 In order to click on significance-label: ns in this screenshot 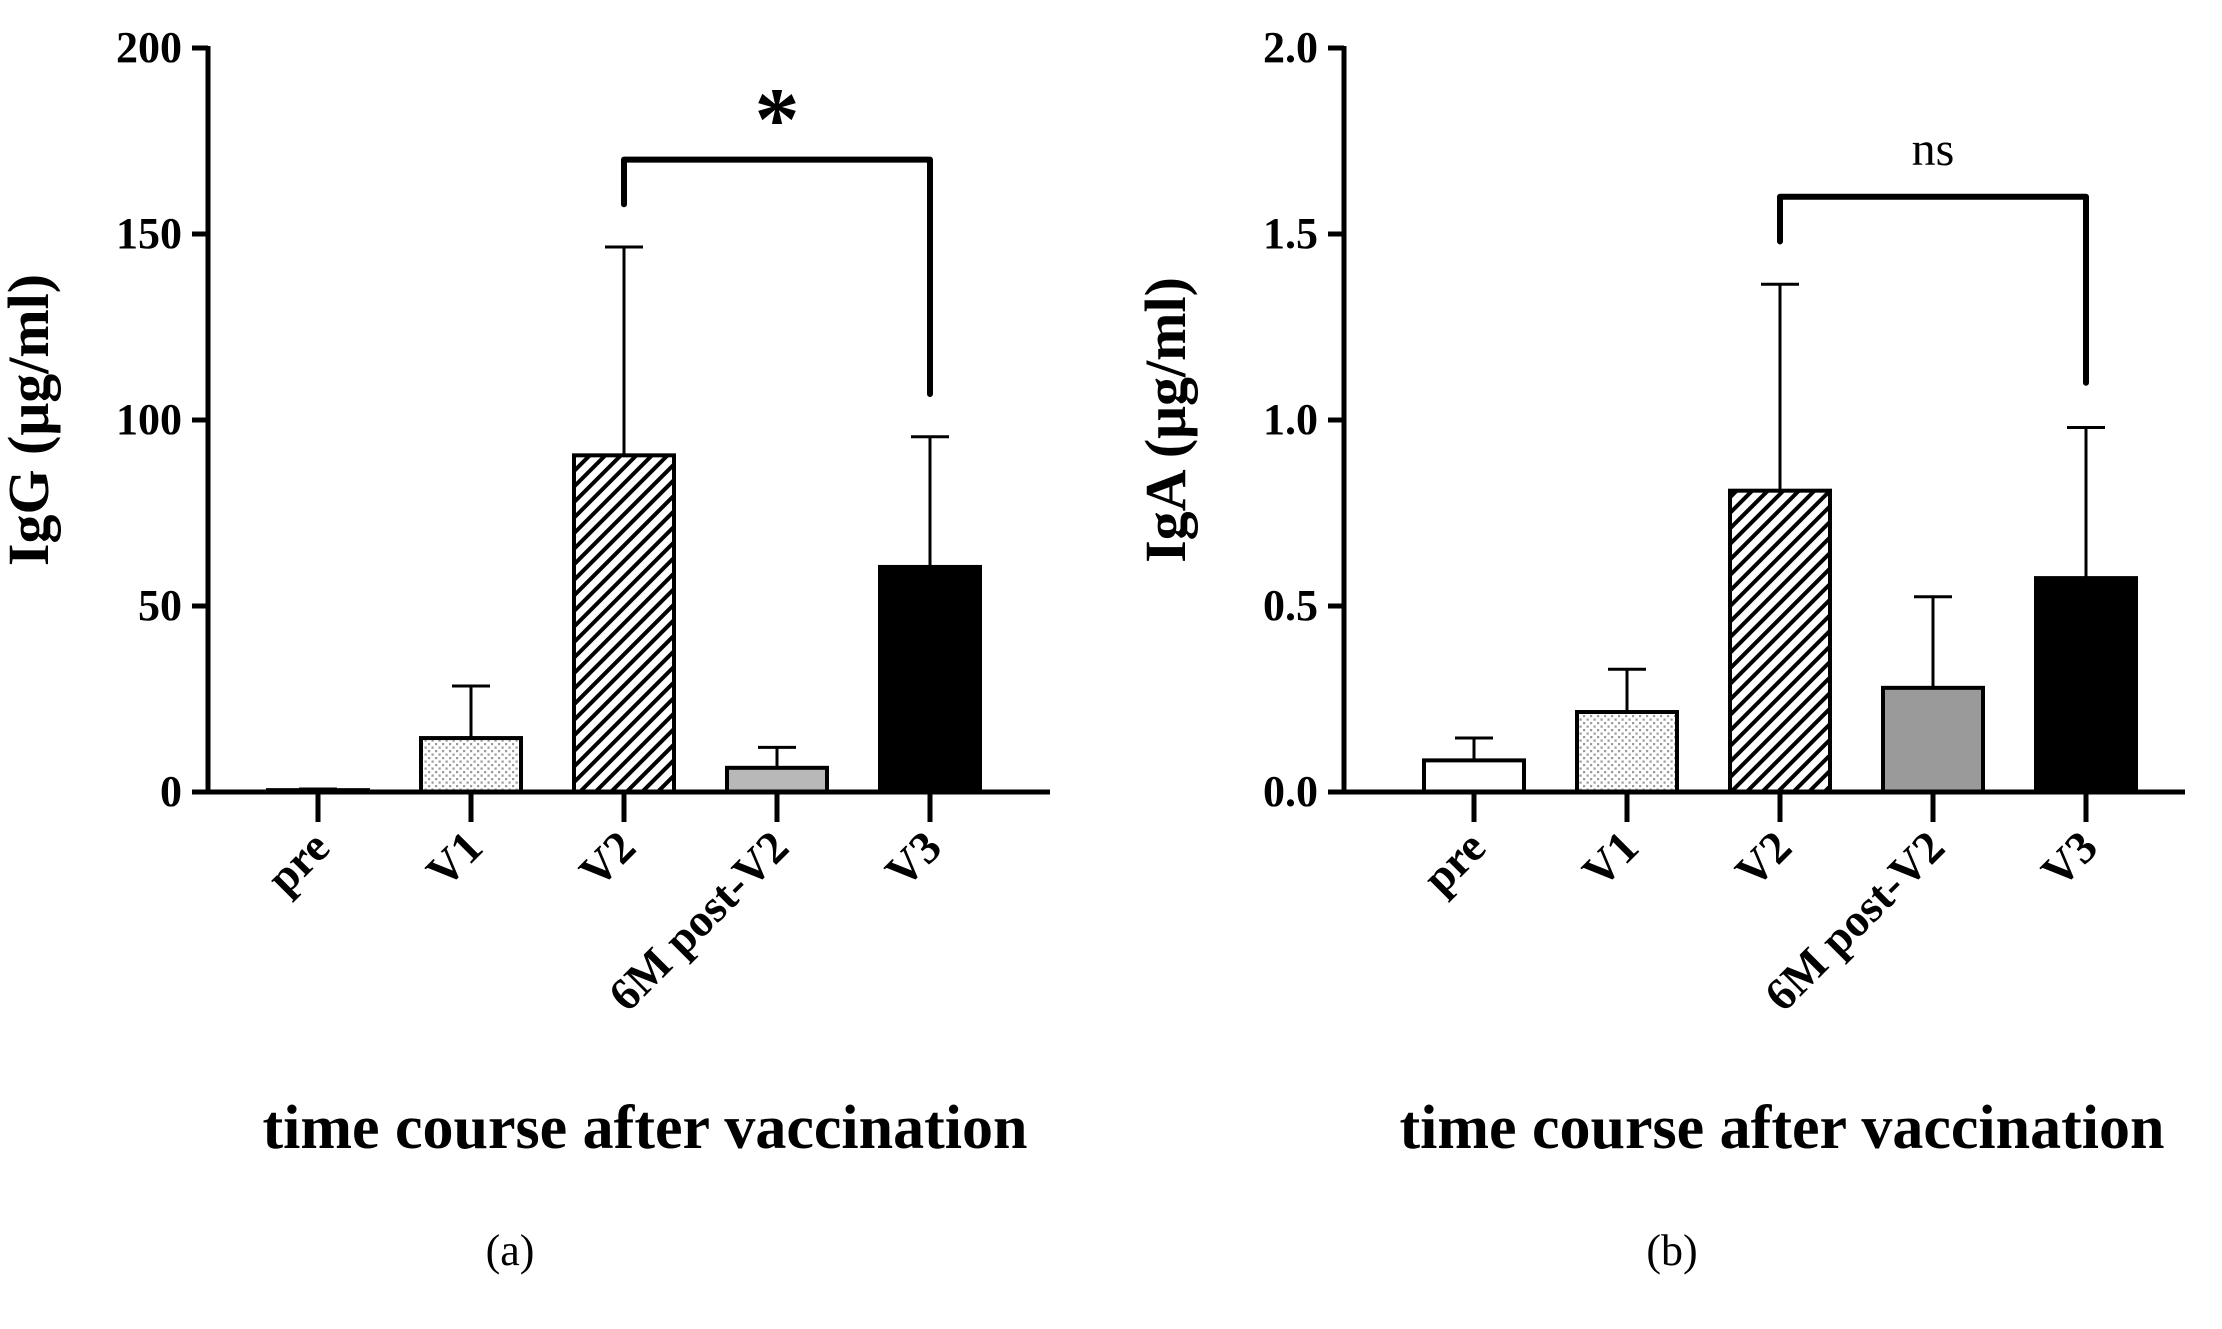, I will do `click(1933, 149)`.